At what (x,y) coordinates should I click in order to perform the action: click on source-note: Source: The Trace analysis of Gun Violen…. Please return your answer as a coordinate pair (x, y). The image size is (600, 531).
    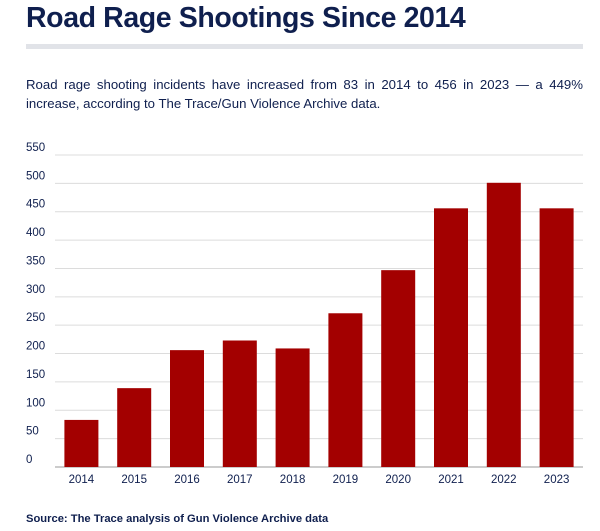
    Looking at the image, I should click on (177, 519).